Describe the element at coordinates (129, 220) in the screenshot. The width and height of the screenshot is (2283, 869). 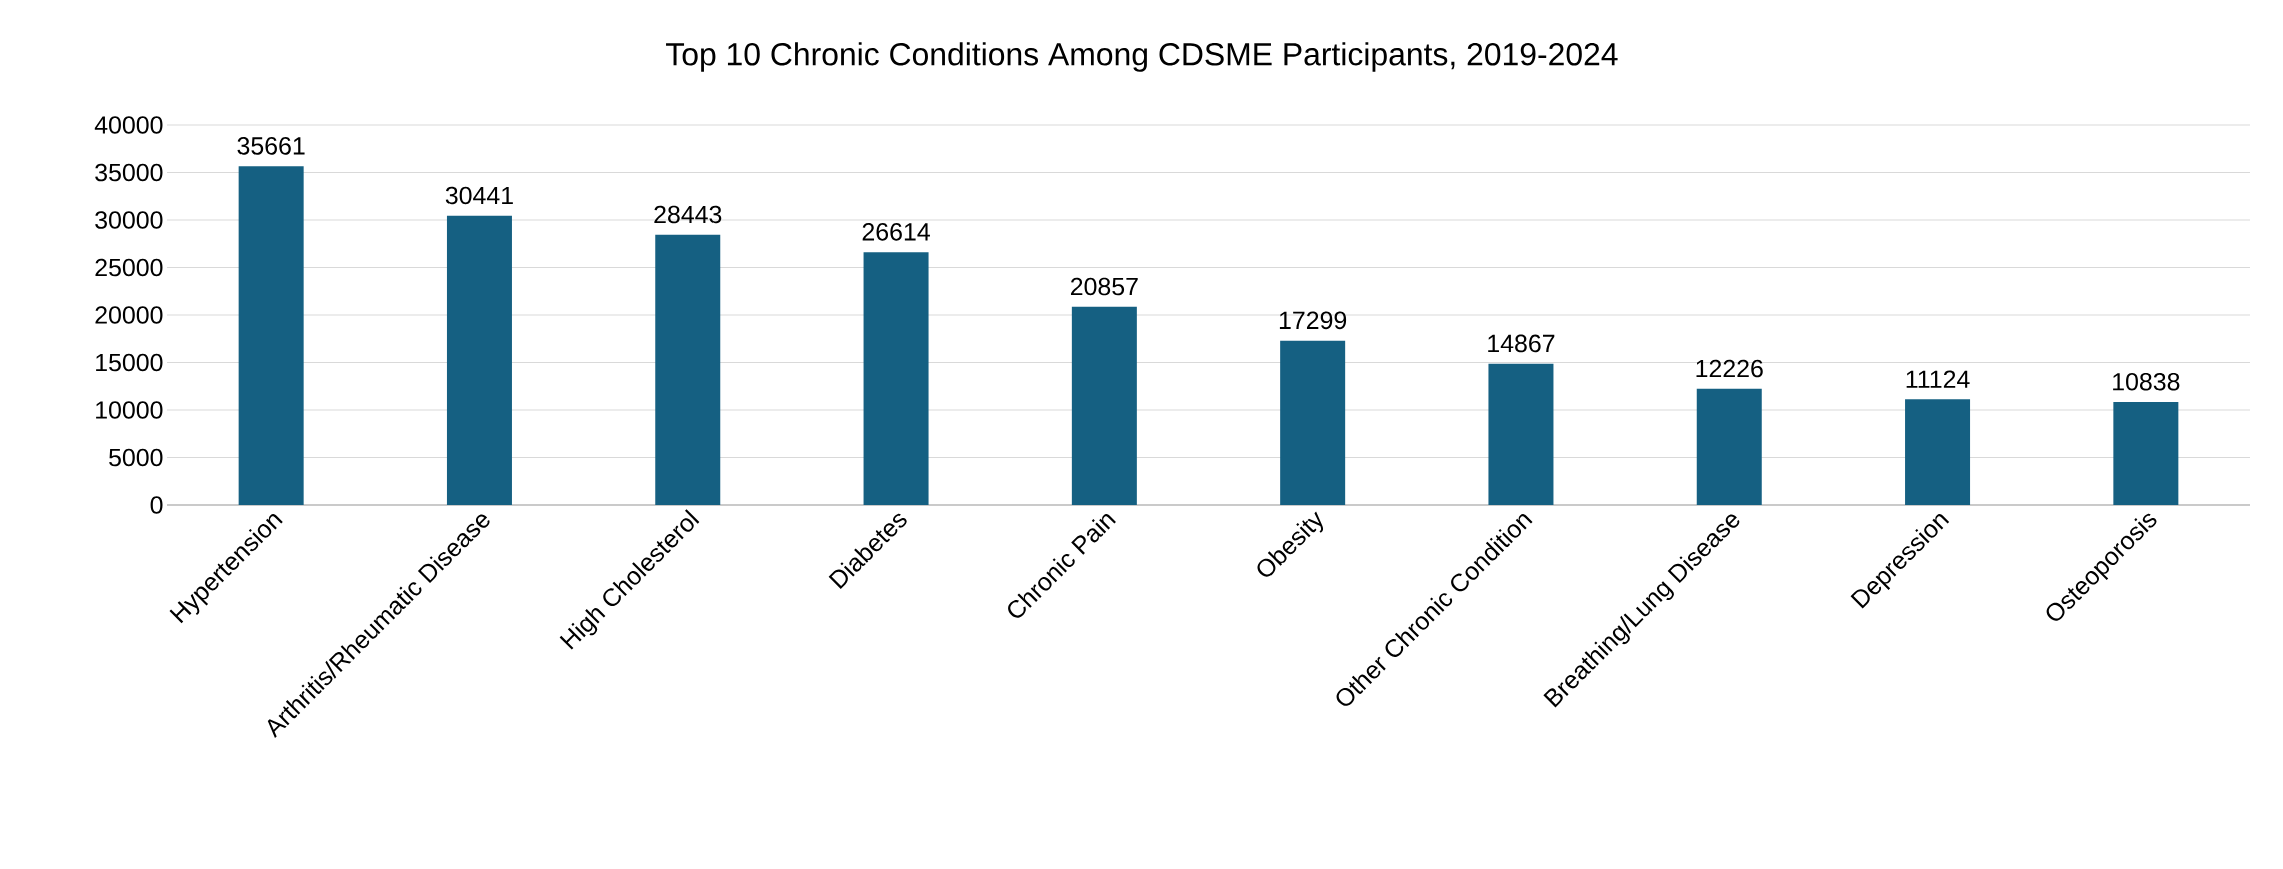
I see `y-tick-label: 30000` at that location.